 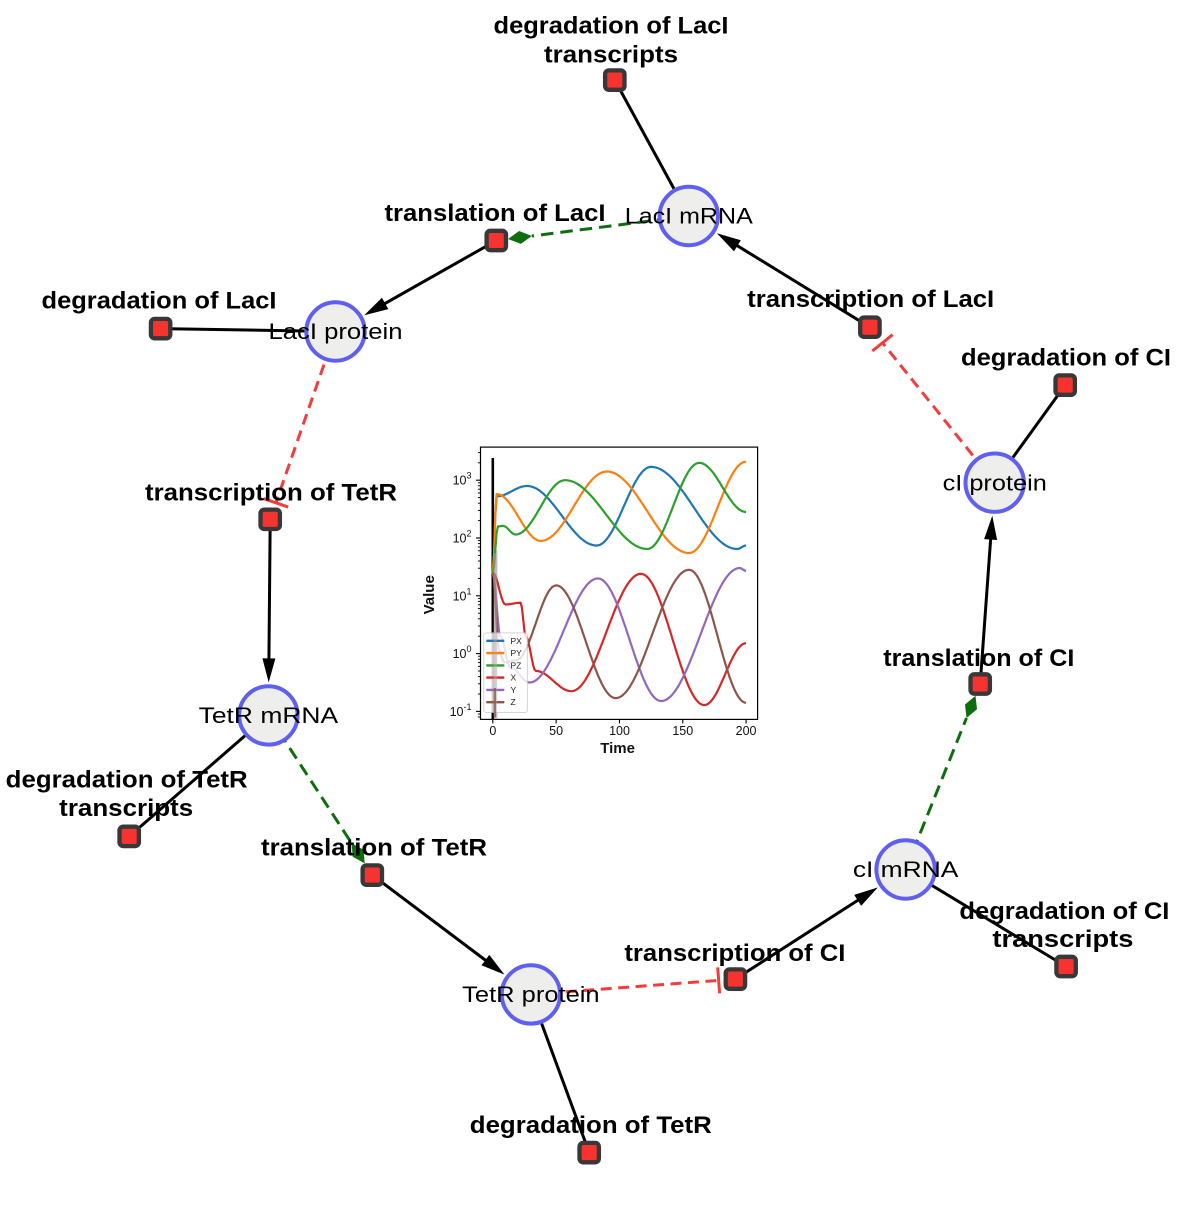 What do you see at coordinates (429, 594) in the screenshot?
I see `svg-text: Value` at bounding box center [429, 594].